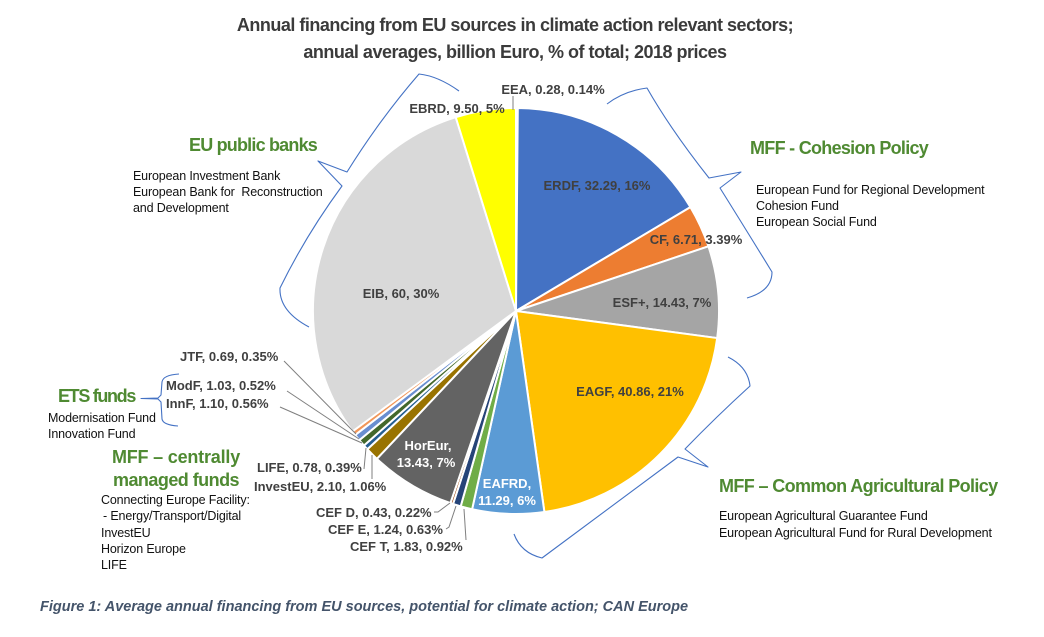  Describe the element at coordinates (870, 190) in the screenshot. I see `svg-text:European Fund for Regional Dev: European Fund for Regional Development` at that location.